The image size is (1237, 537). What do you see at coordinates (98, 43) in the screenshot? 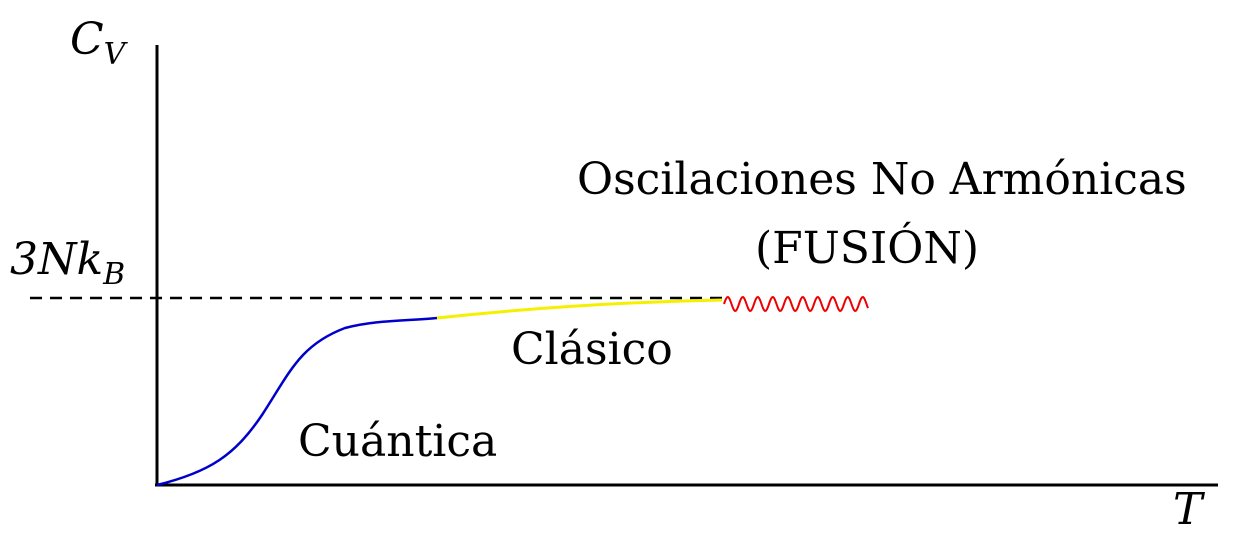
I see `y-axis-label: CV` at bounding box center [98, 43].